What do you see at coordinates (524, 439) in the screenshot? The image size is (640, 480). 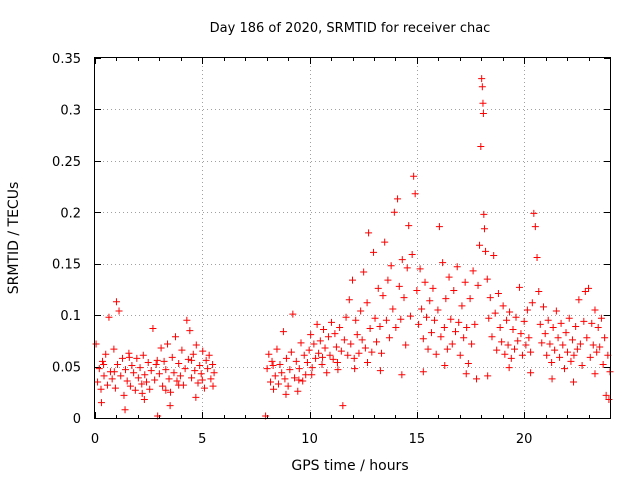 I see `x-tick-label: 20` at bounding box center [524, 439].